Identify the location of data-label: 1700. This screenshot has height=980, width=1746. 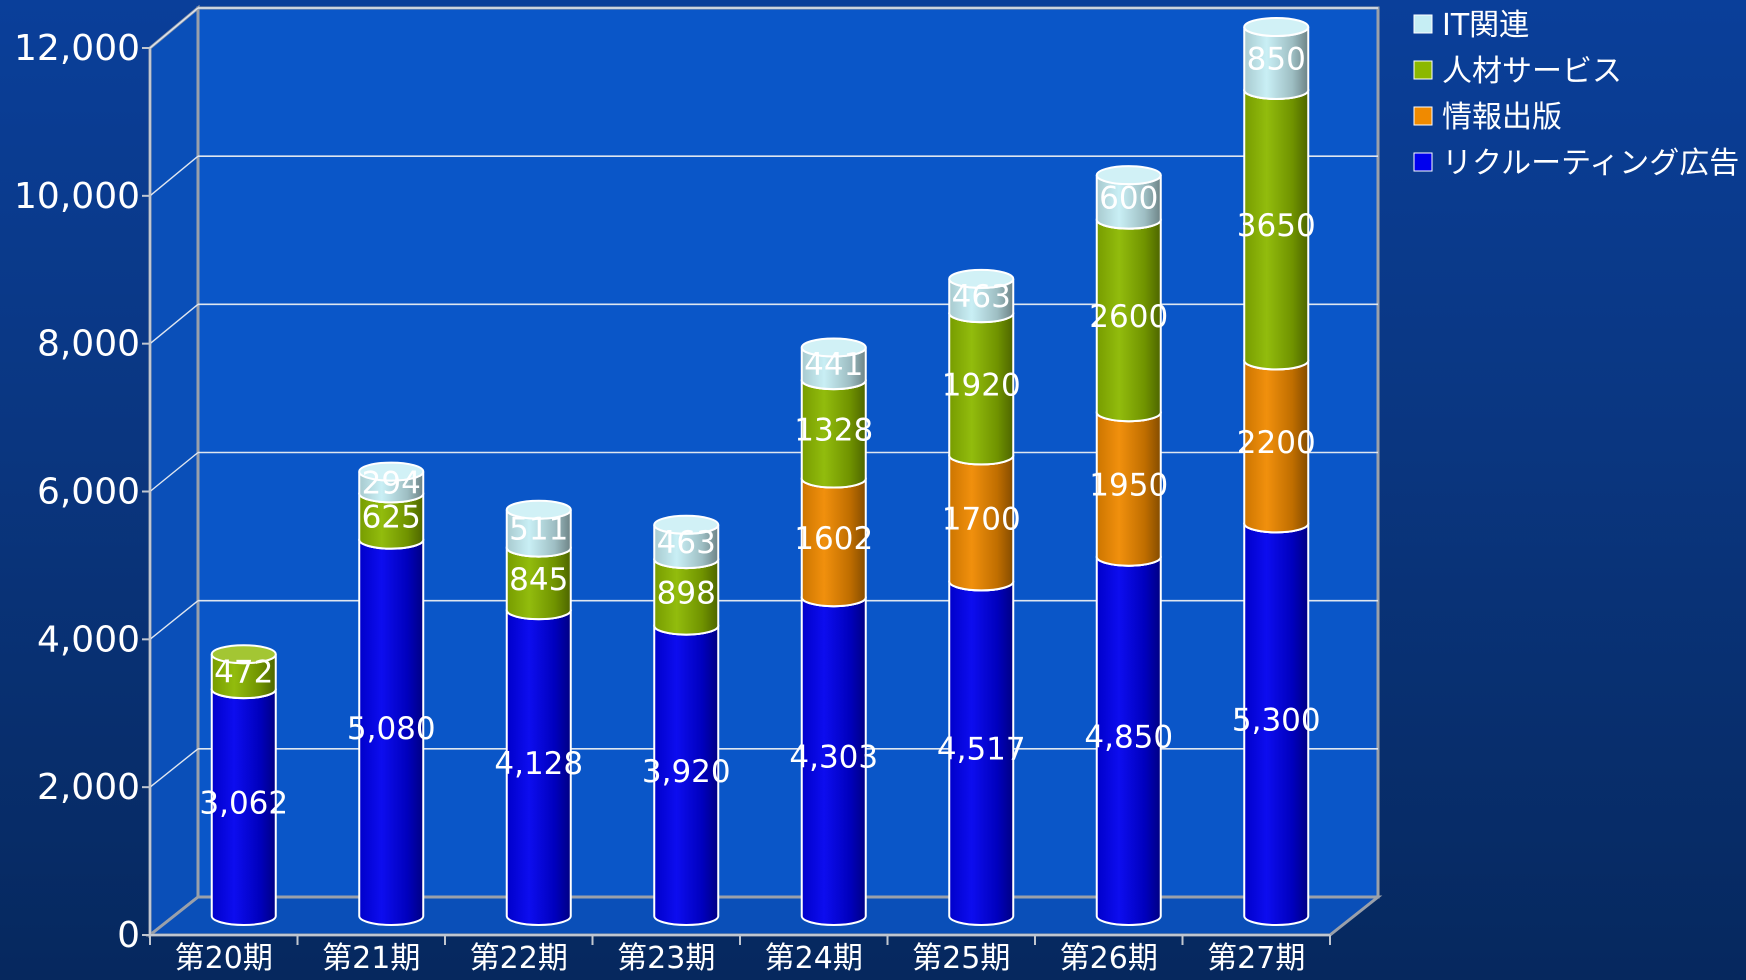
(981, 519).